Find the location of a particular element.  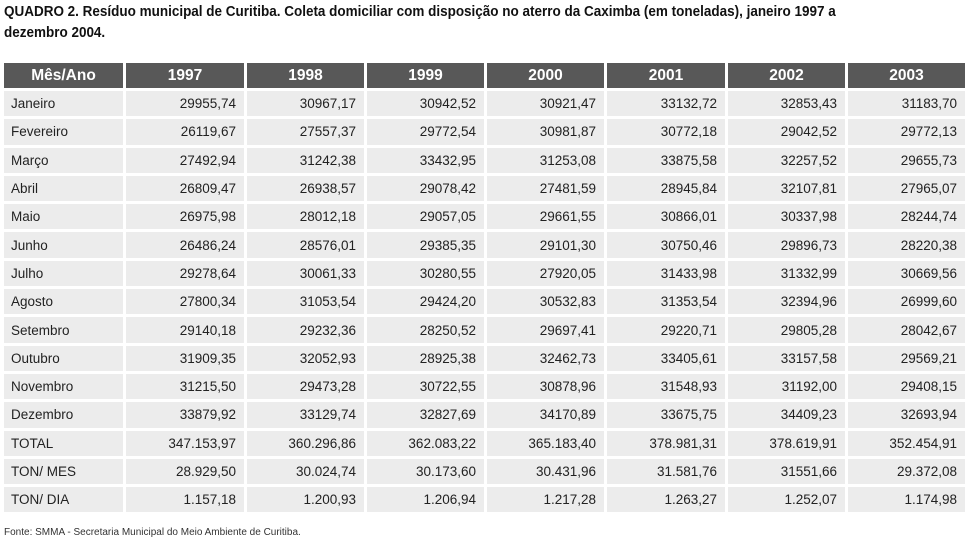

table-cell: 28576,01 is located at coordinates (305, 245).